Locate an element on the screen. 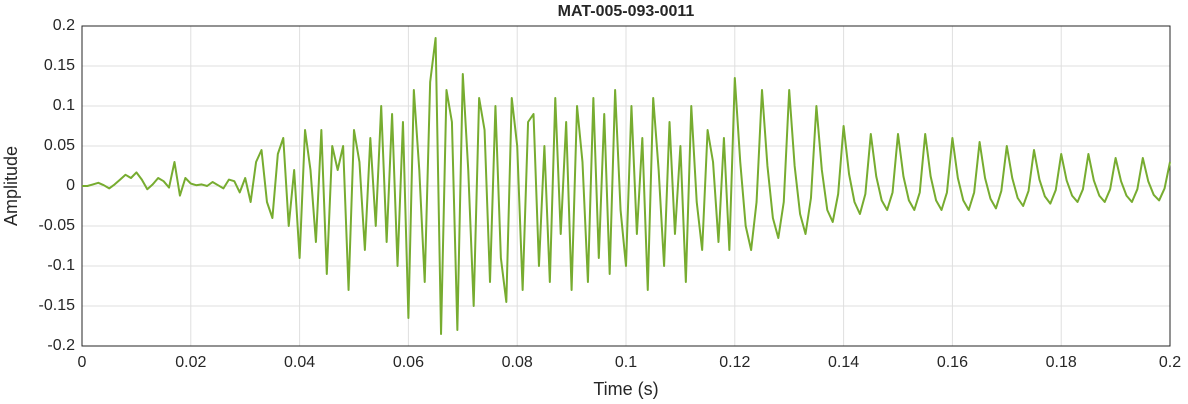 This screenshot has height=404, width=1188. y-tick-label: 0.1 is located at coordinates (64, 105).